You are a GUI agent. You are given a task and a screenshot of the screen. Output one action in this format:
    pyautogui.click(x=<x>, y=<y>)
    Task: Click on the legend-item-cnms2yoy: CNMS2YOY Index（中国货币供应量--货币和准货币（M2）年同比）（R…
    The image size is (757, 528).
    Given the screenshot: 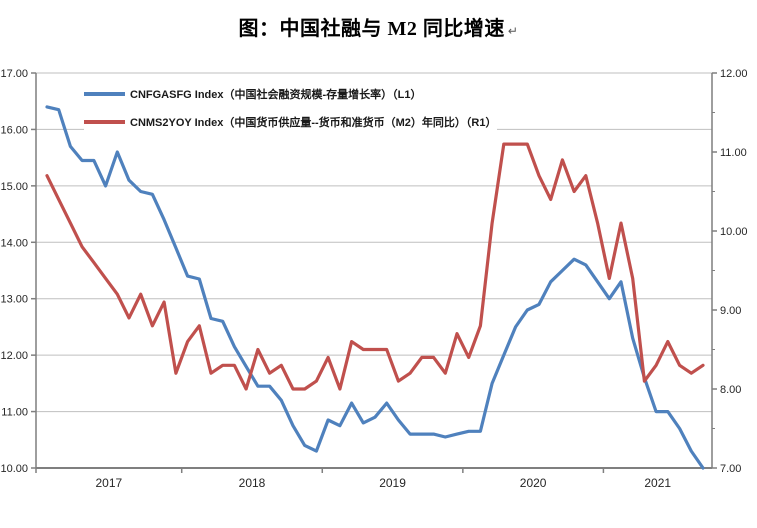 What is the action you would take?
    pyautogui.click(x=290, y=121)
    